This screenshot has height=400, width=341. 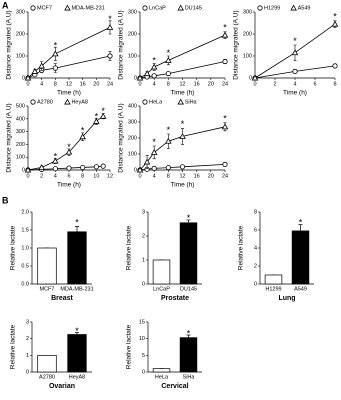 What do you see at coordinates (62, 298) in the screenshot?
I see `x-axis-label: Breast` at bounding box center [62, 298].